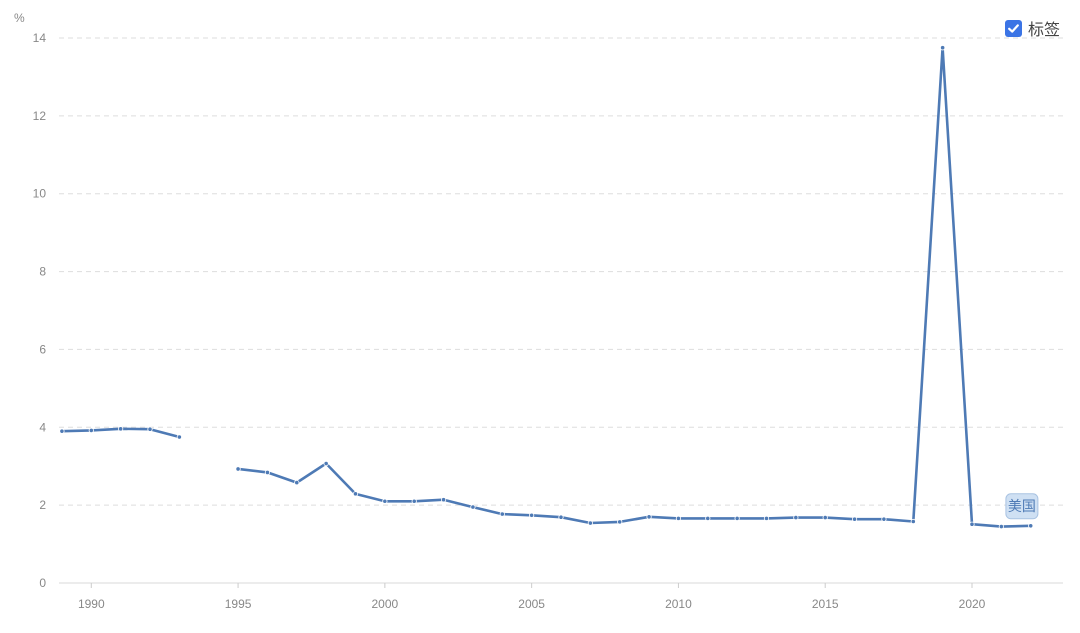 This screenshot has height=633, width=1080. I want to click on series-end-label-text: 美国, so click(1022, 507).